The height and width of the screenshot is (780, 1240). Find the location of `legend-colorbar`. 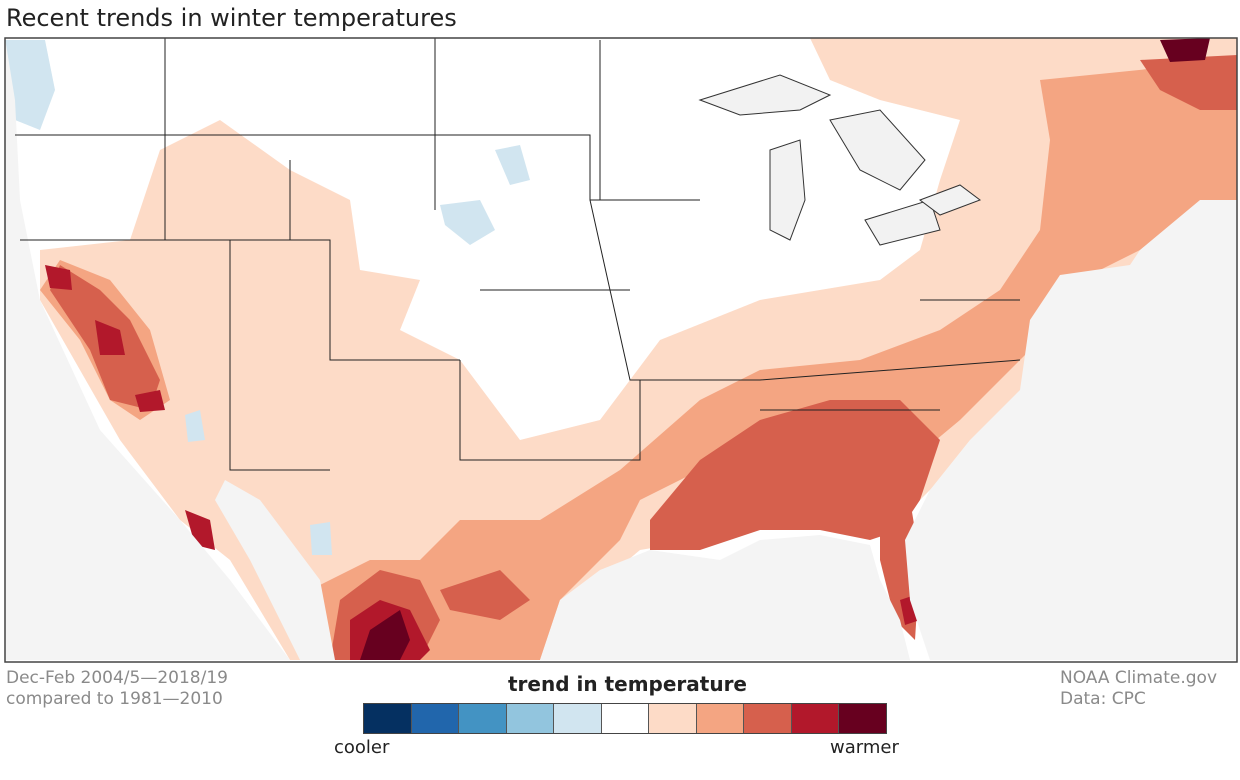

legend-colorbar is located at coordinates (625, 718).